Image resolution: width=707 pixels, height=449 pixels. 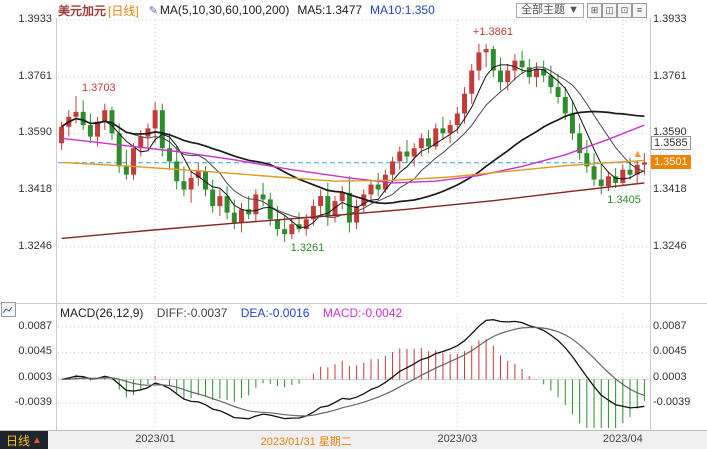 What do you see at coordinates (639, 10) in the screenshot?
I see `list-layout-icon: ≡` at bounding box center [639, 10].